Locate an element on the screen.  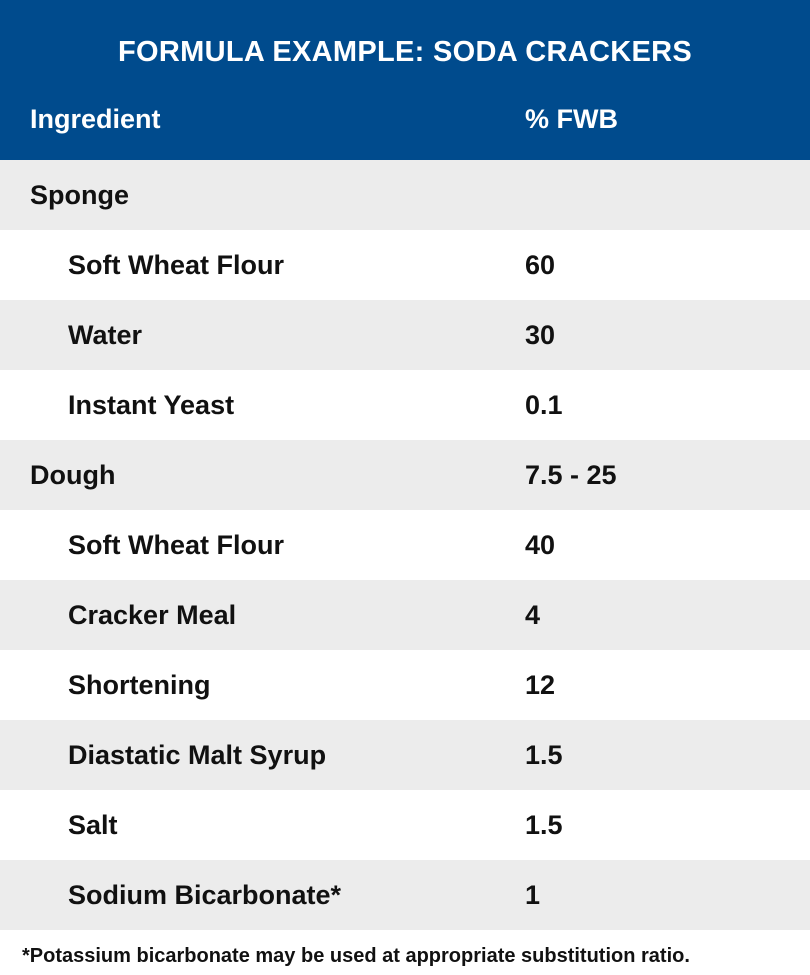
table-row: Salt 1.5 is located at coordinates (405, 825).